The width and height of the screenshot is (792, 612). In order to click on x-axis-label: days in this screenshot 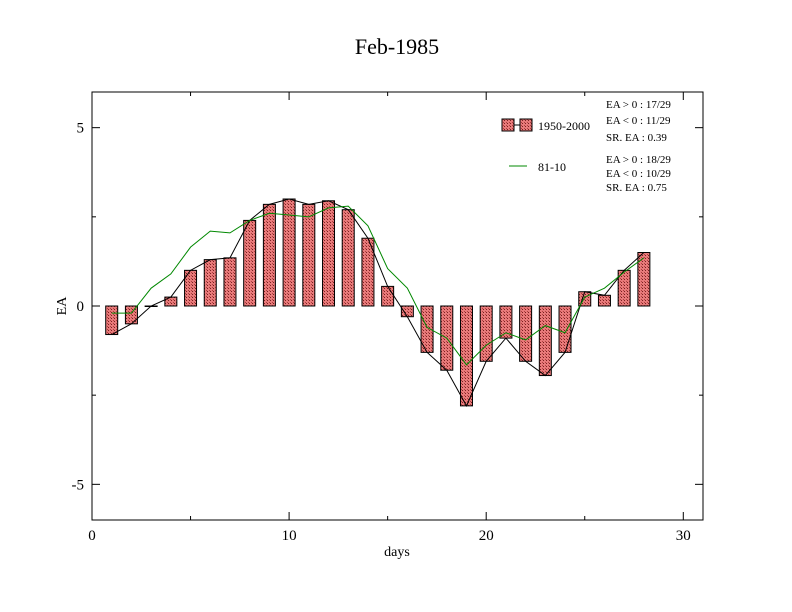, I will do `click(397, 552)`.